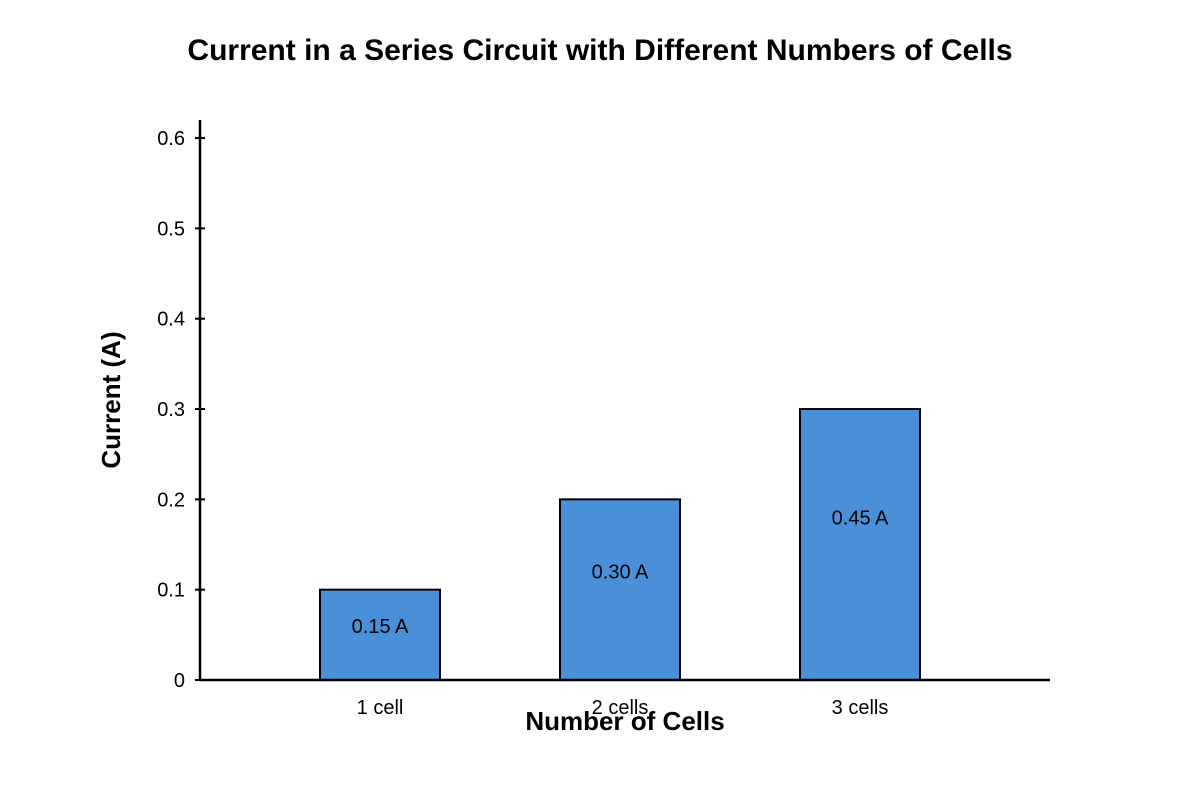  I want to click on x-tick-label: 3 cells, so click(860, 708).